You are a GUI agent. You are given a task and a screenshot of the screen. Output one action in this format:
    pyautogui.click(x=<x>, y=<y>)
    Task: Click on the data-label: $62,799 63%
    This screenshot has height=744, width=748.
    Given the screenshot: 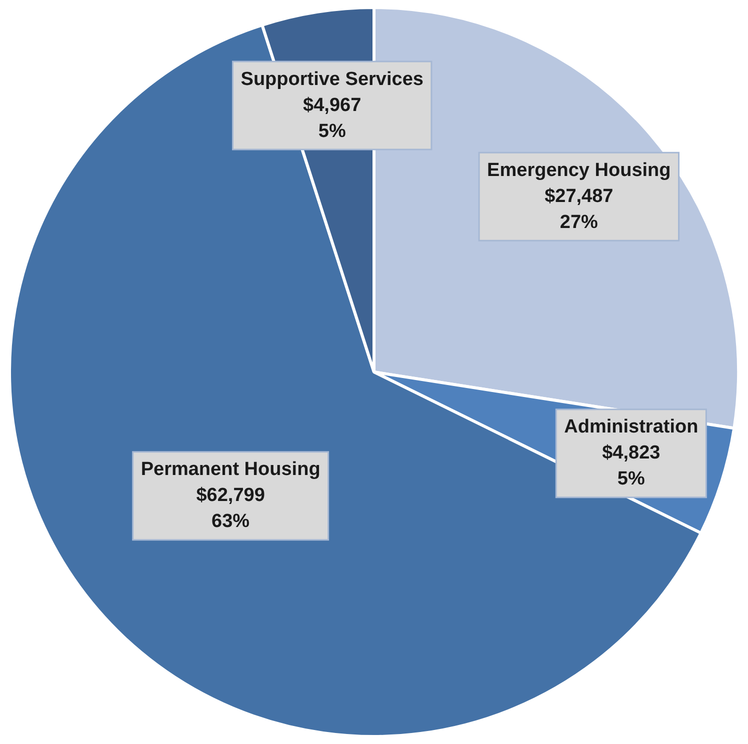 What is the action you would take?
    pyautogui.click(x=230, y=508)
    